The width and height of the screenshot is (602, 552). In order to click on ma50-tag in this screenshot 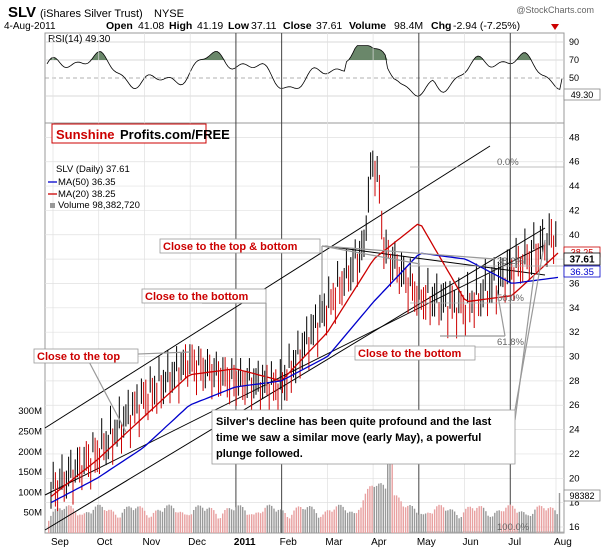, I will do `click(582, 271)`.